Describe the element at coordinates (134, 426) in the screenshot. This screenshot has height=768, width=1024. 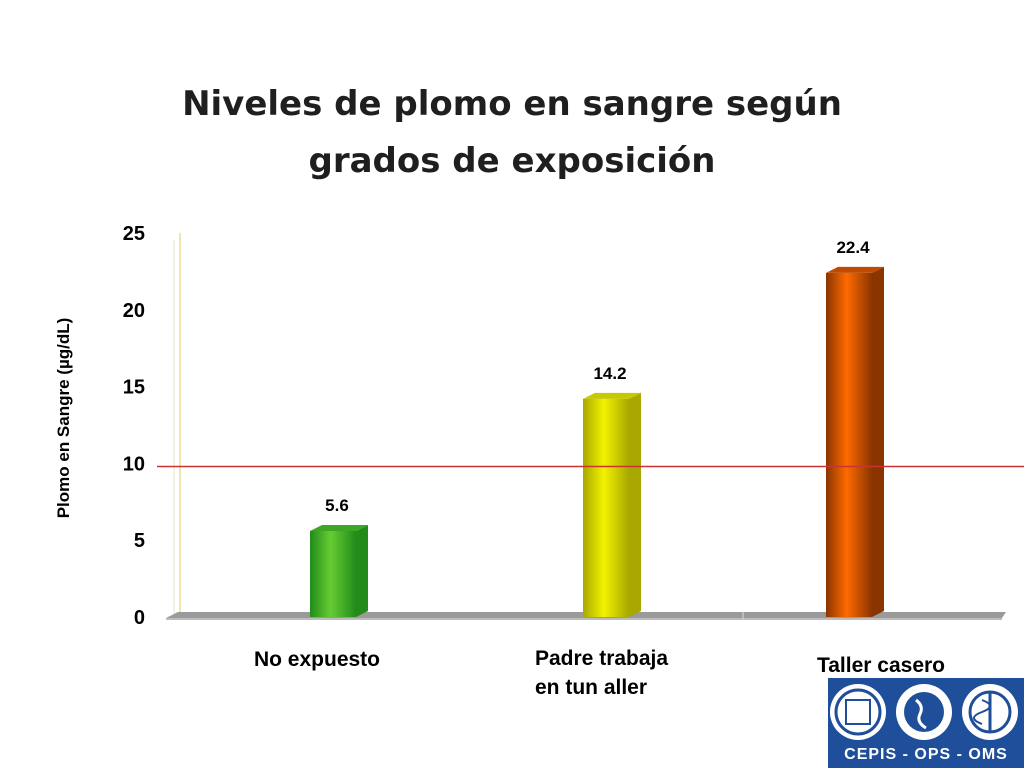
I see `y-axis-ticks: 0 5 10 15 20 25` at that location.